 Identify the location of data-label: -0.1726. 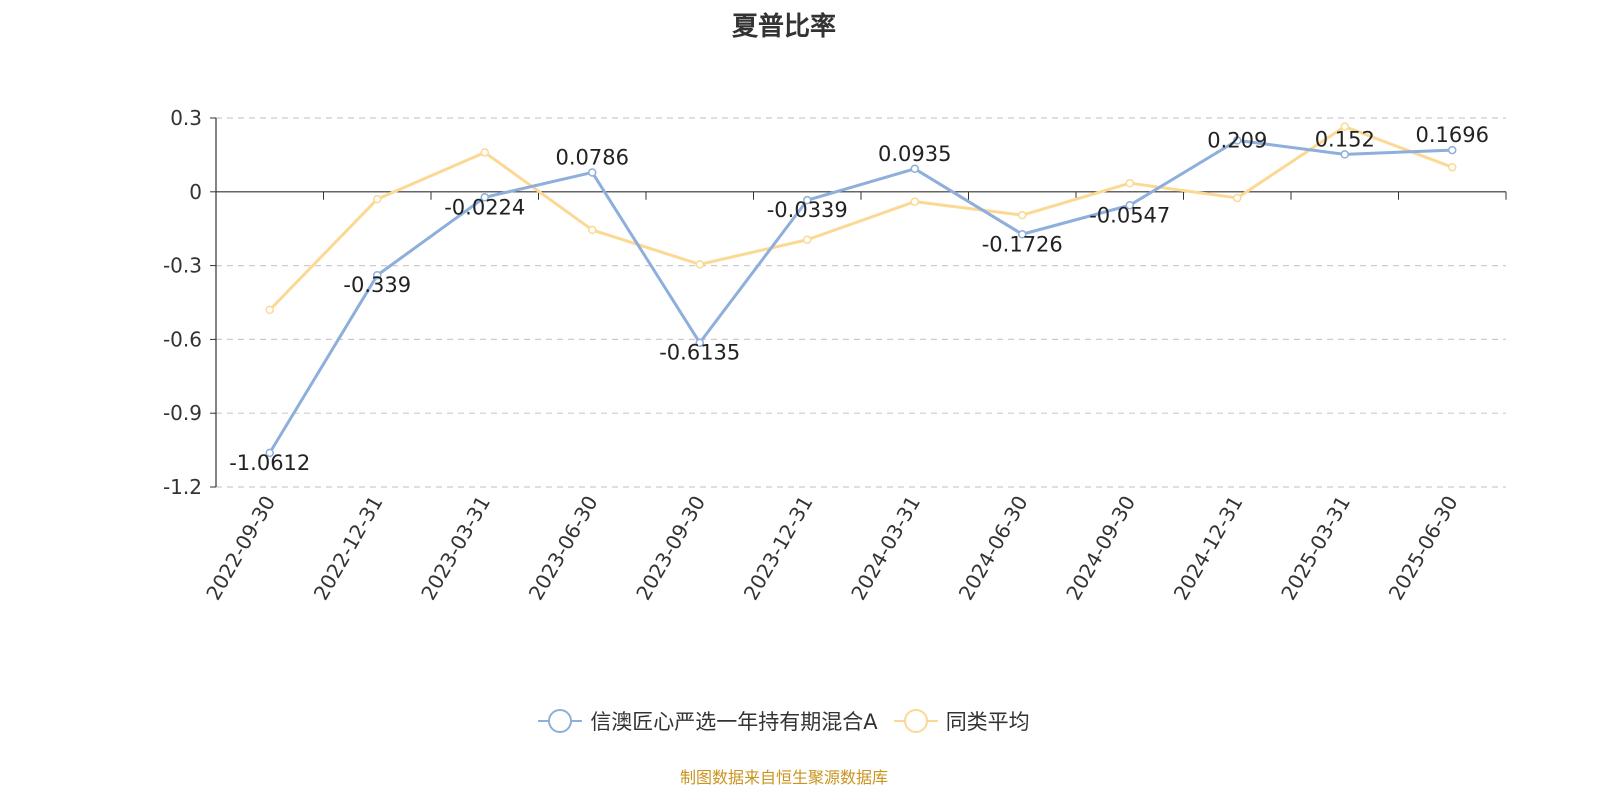
(1022, 244).